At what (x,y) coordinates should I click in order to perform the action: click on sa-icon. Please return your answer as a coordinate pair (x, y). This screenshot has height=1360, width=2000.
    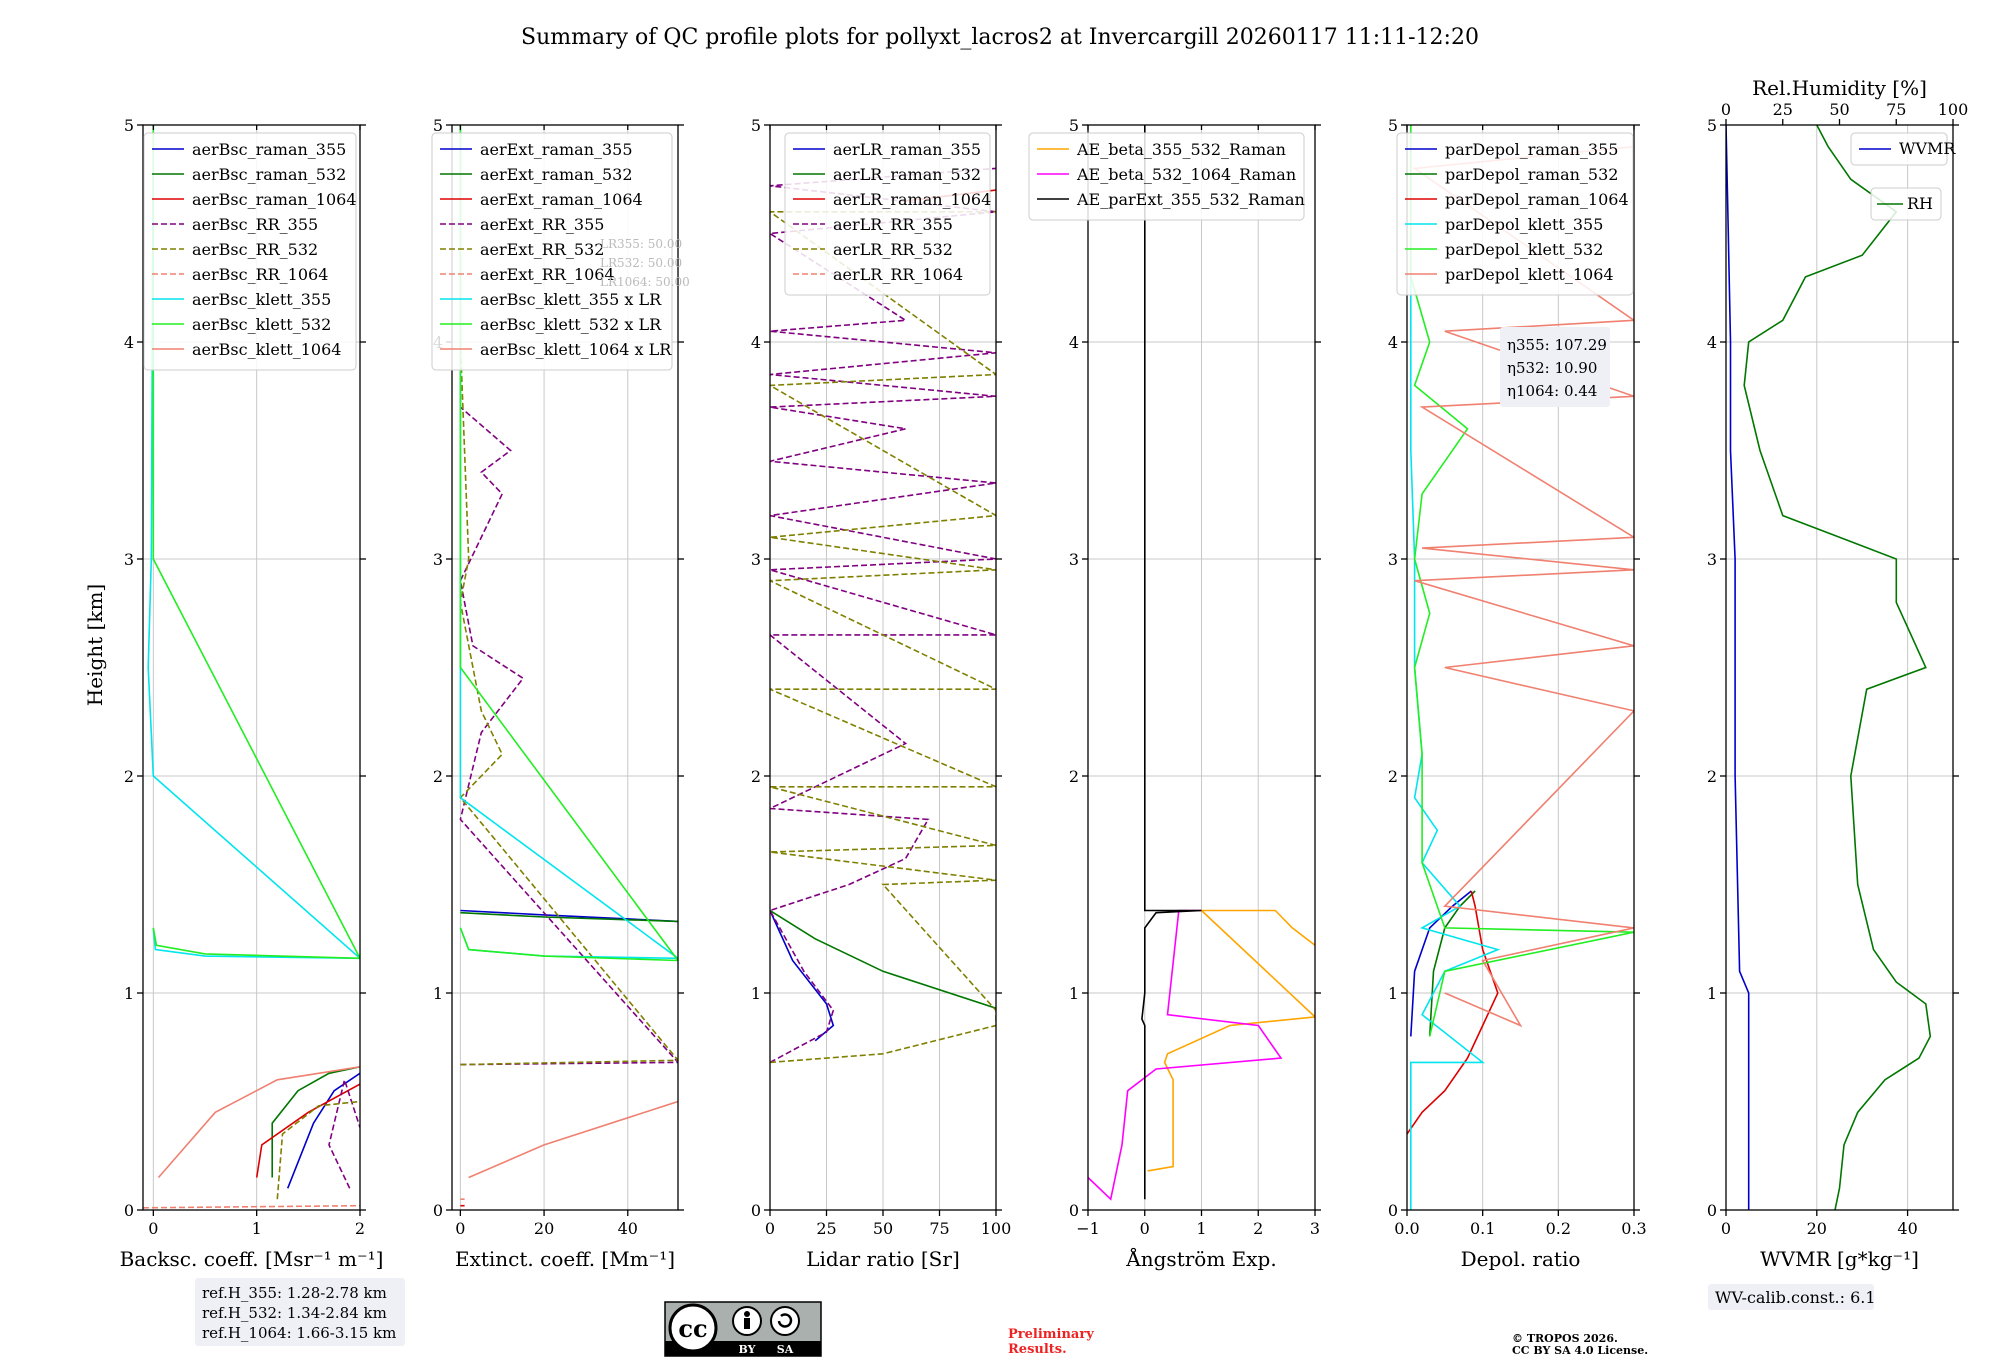
    Looking at the image, I should click on (785, 1321).